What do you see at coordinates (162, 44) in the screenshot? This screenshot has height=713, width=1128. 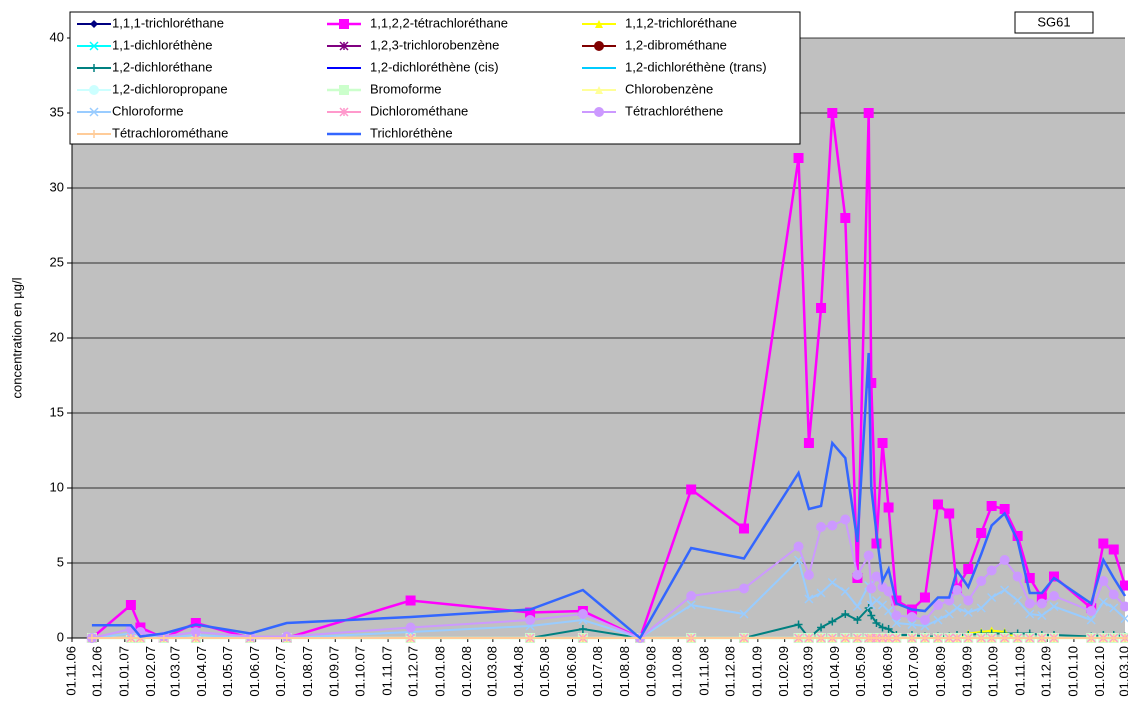 I see `legend-label: 1,1-dichloréthène` at bounding box center [162, 44].